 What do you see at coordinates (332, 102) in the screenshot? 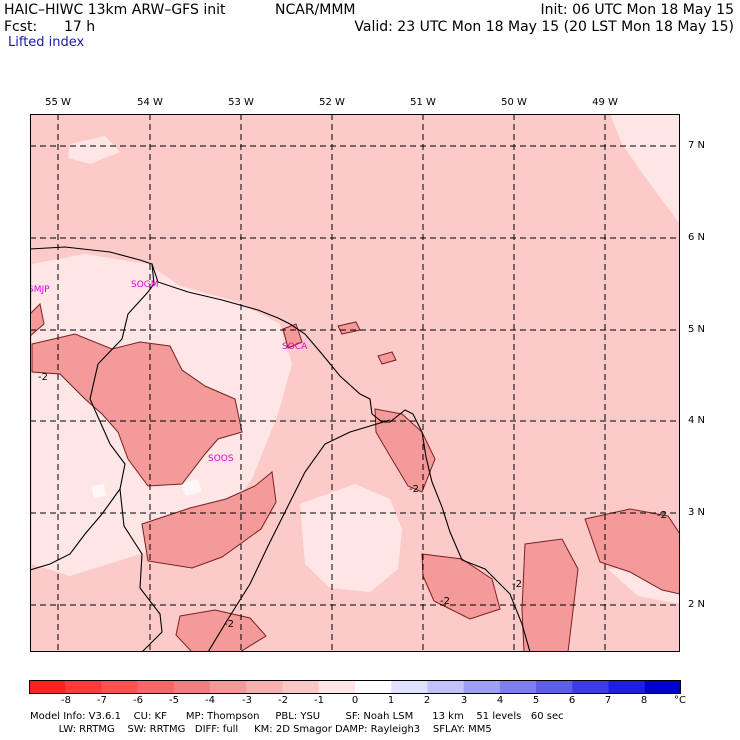
I see `lon-label: 52 W` at bounding box center [332, 102].